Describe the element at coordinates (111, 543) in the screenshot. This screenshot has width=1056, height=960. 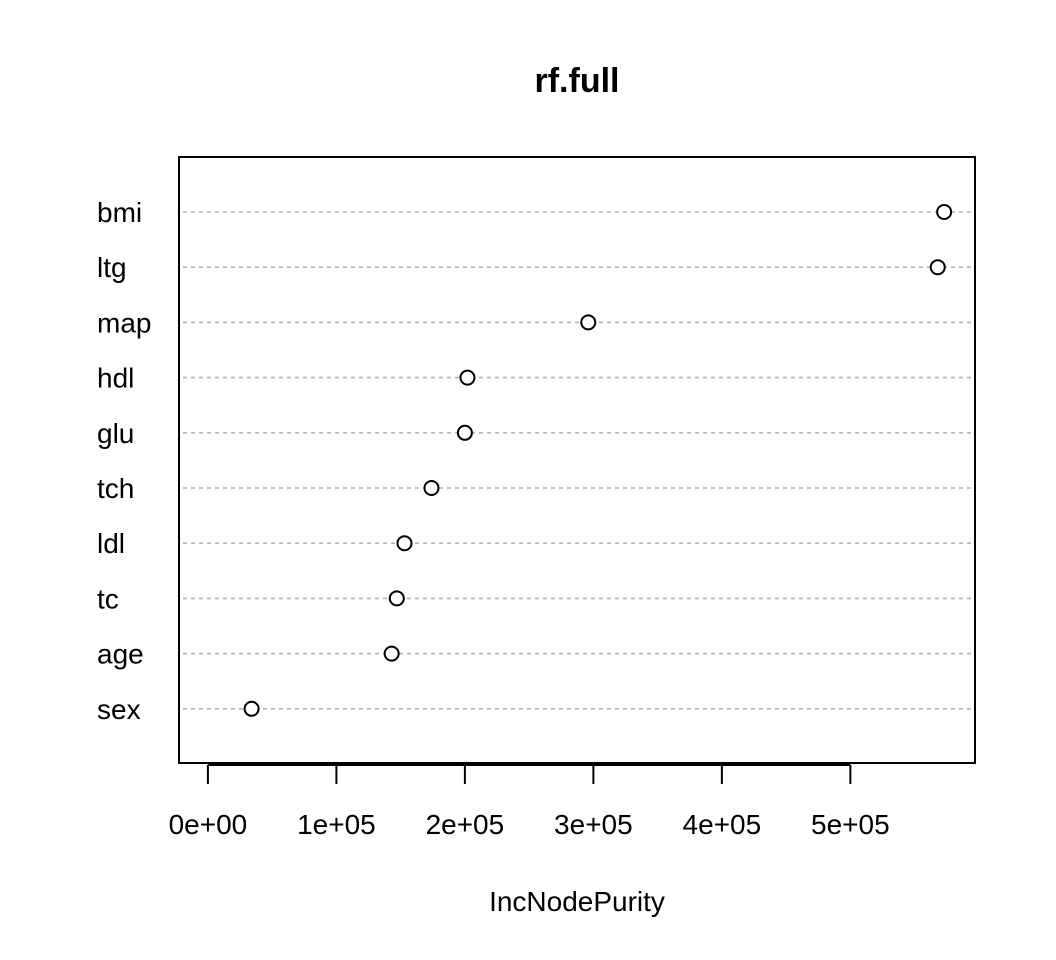
I see `category-label-ldl: ldl` at that location.